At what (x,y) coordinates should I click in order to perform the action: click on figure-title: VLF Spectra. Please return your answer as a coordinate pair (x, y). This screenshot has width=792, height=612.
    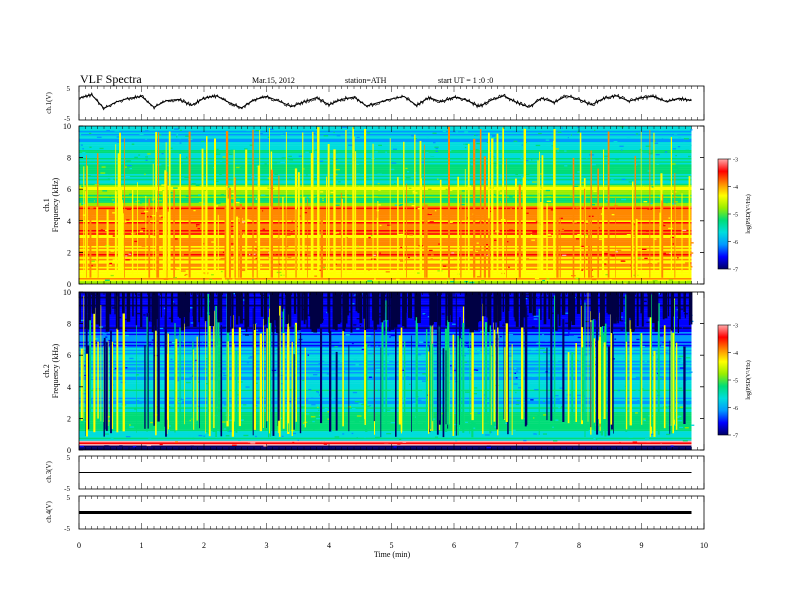
    Looking at the image, I should click on (111, 79).